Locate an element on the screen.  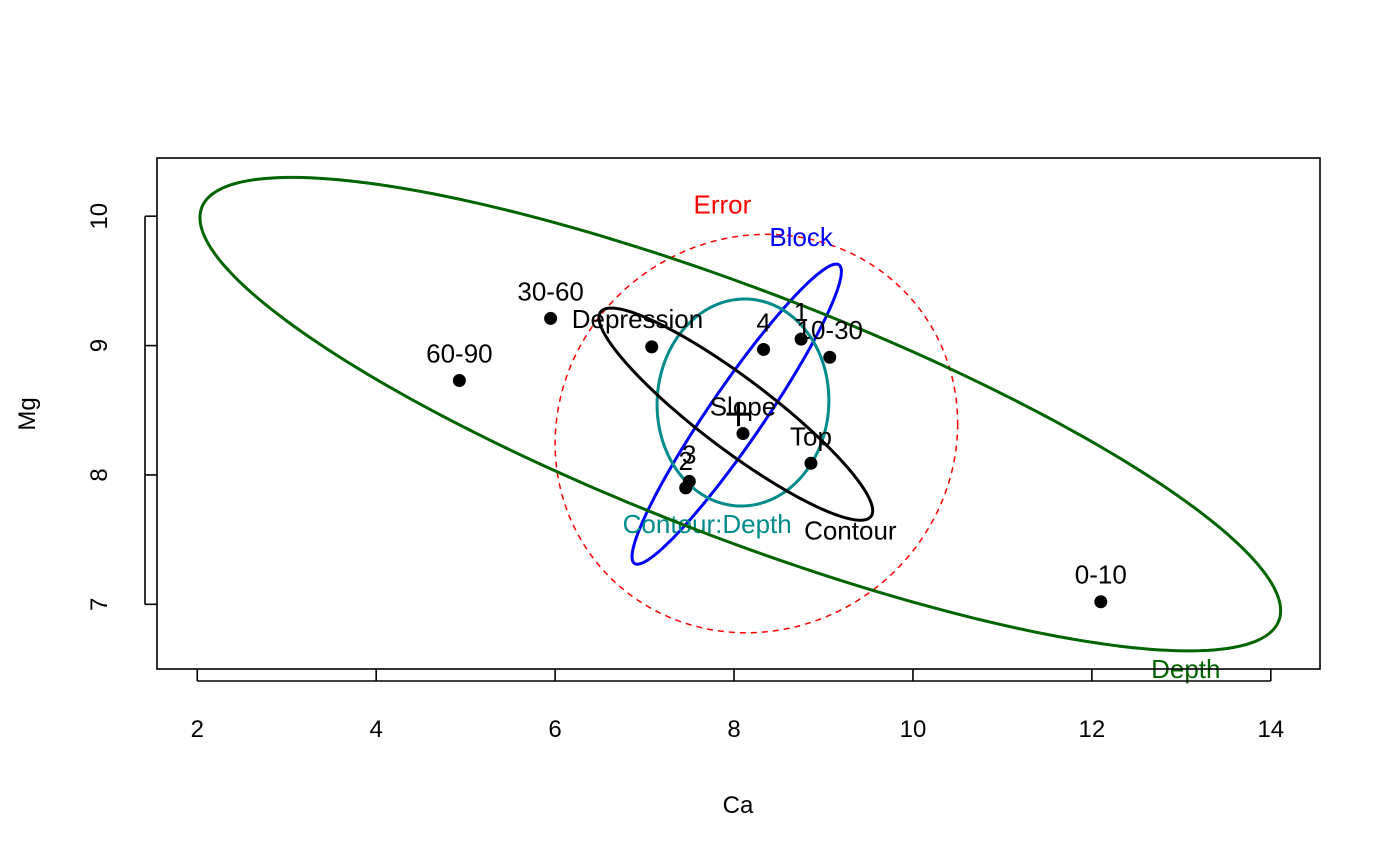
centroid-marker is located at coordinates (738, 414).